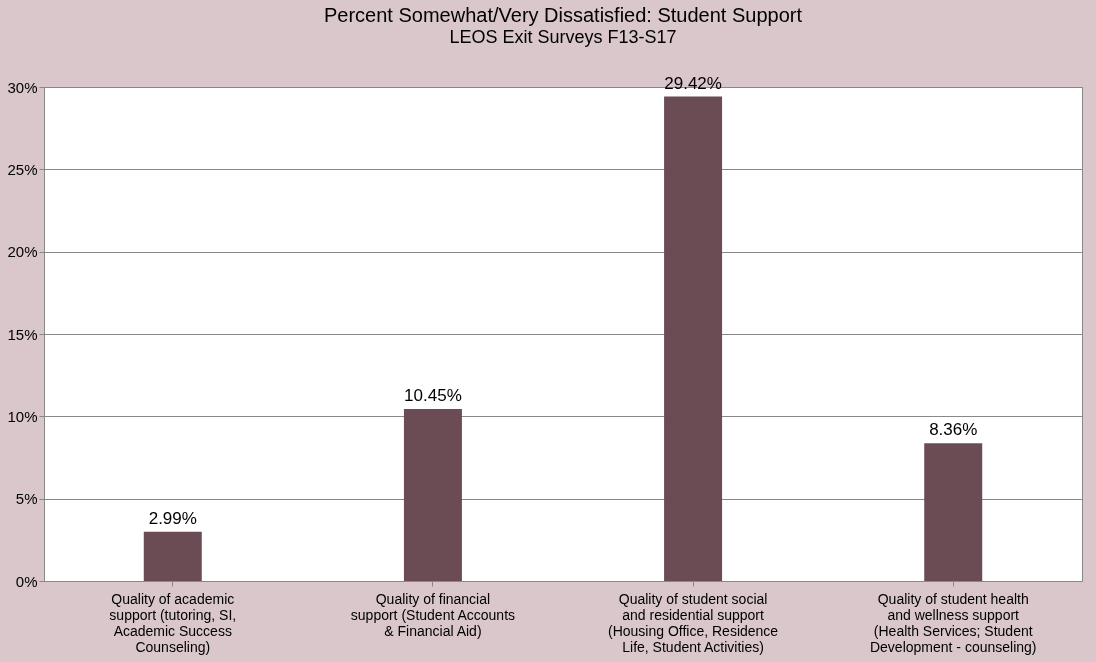 This screenshot has width=1096, height=662. I want to click on data-label: 8.36%, so click(953, 430).